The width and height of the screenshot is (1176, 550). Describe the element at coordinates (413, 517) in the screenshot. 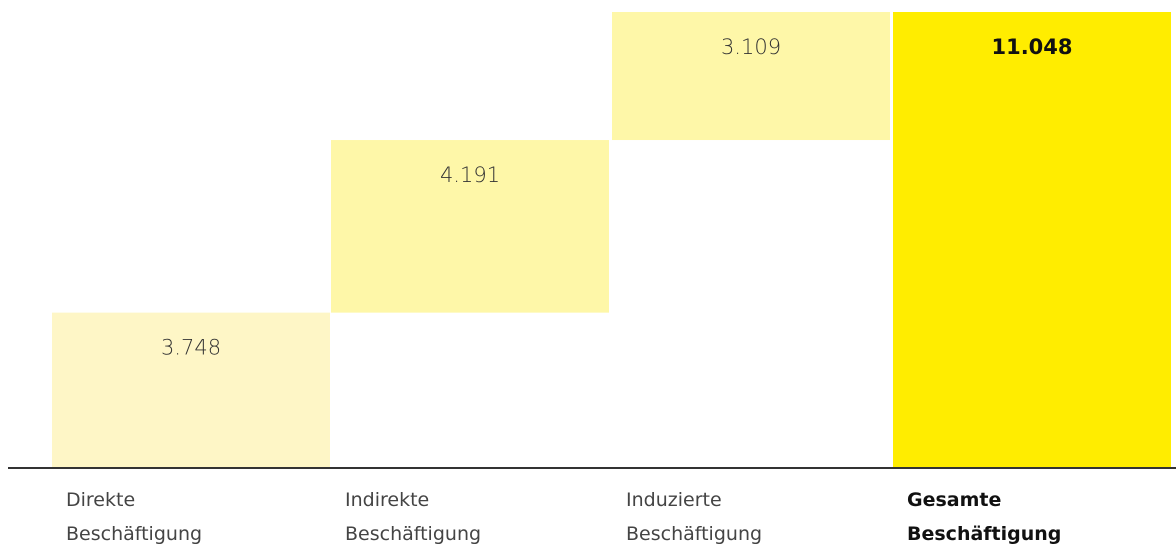

I see `category-label-2: Indirekte Beschäftigung` at that location.